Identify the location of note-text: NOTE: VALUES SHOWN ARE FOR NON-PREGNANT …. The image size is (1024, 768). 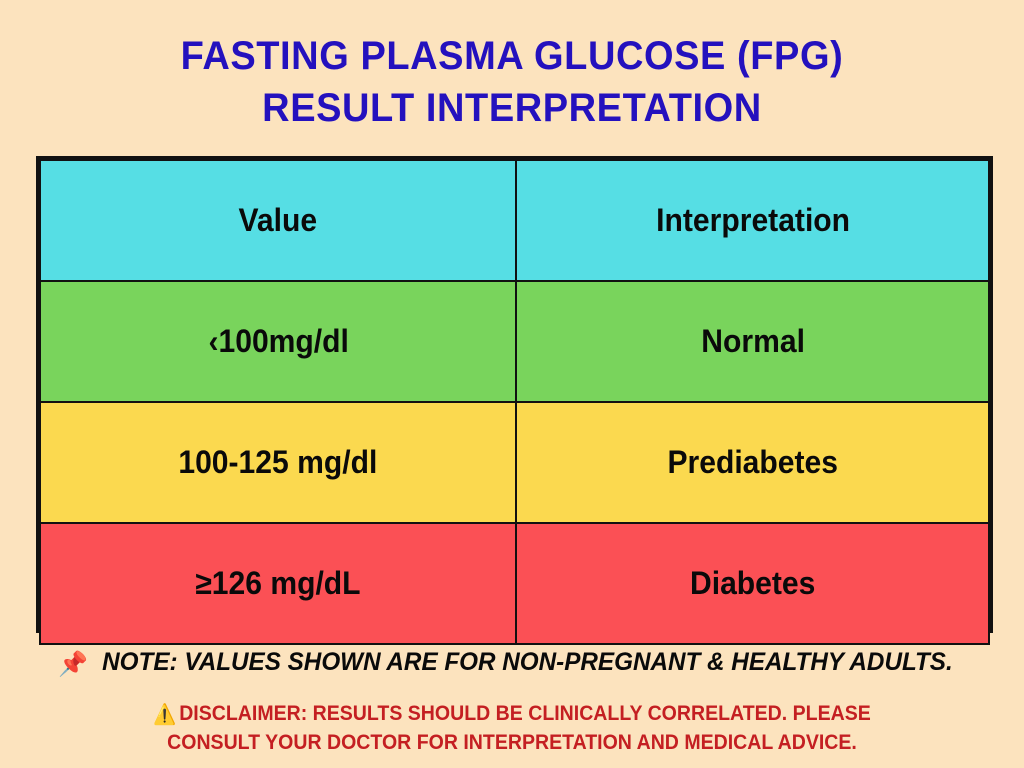
(527, 662).